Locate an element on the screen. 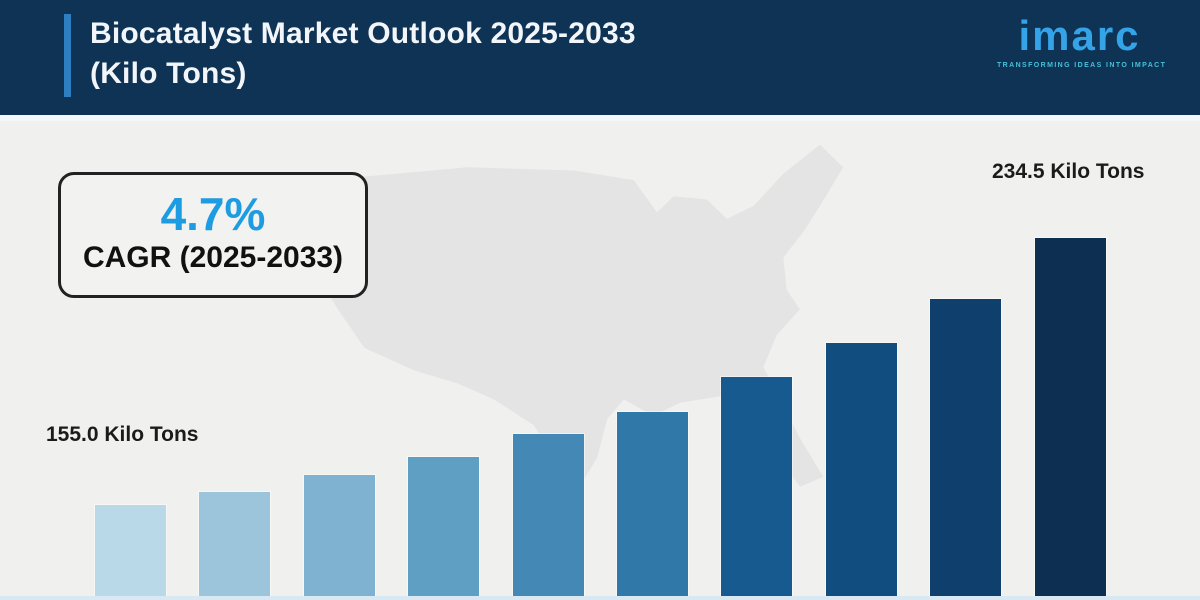 This screenshot has width=1200, height=600. cagr-box: 4.7% CAGR (2025-2033) is located at coordinates (213, 235).